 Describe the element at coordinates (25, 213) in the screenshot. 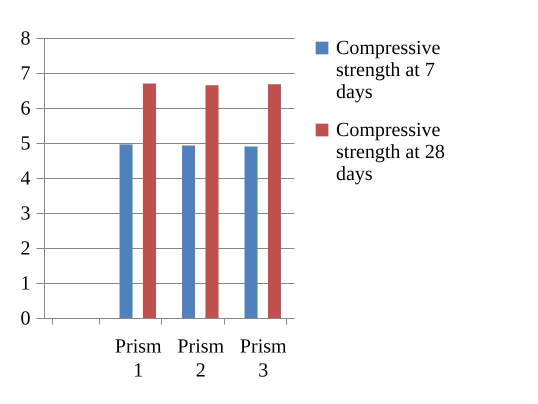

I see `y-tick-label: 3` at that location.